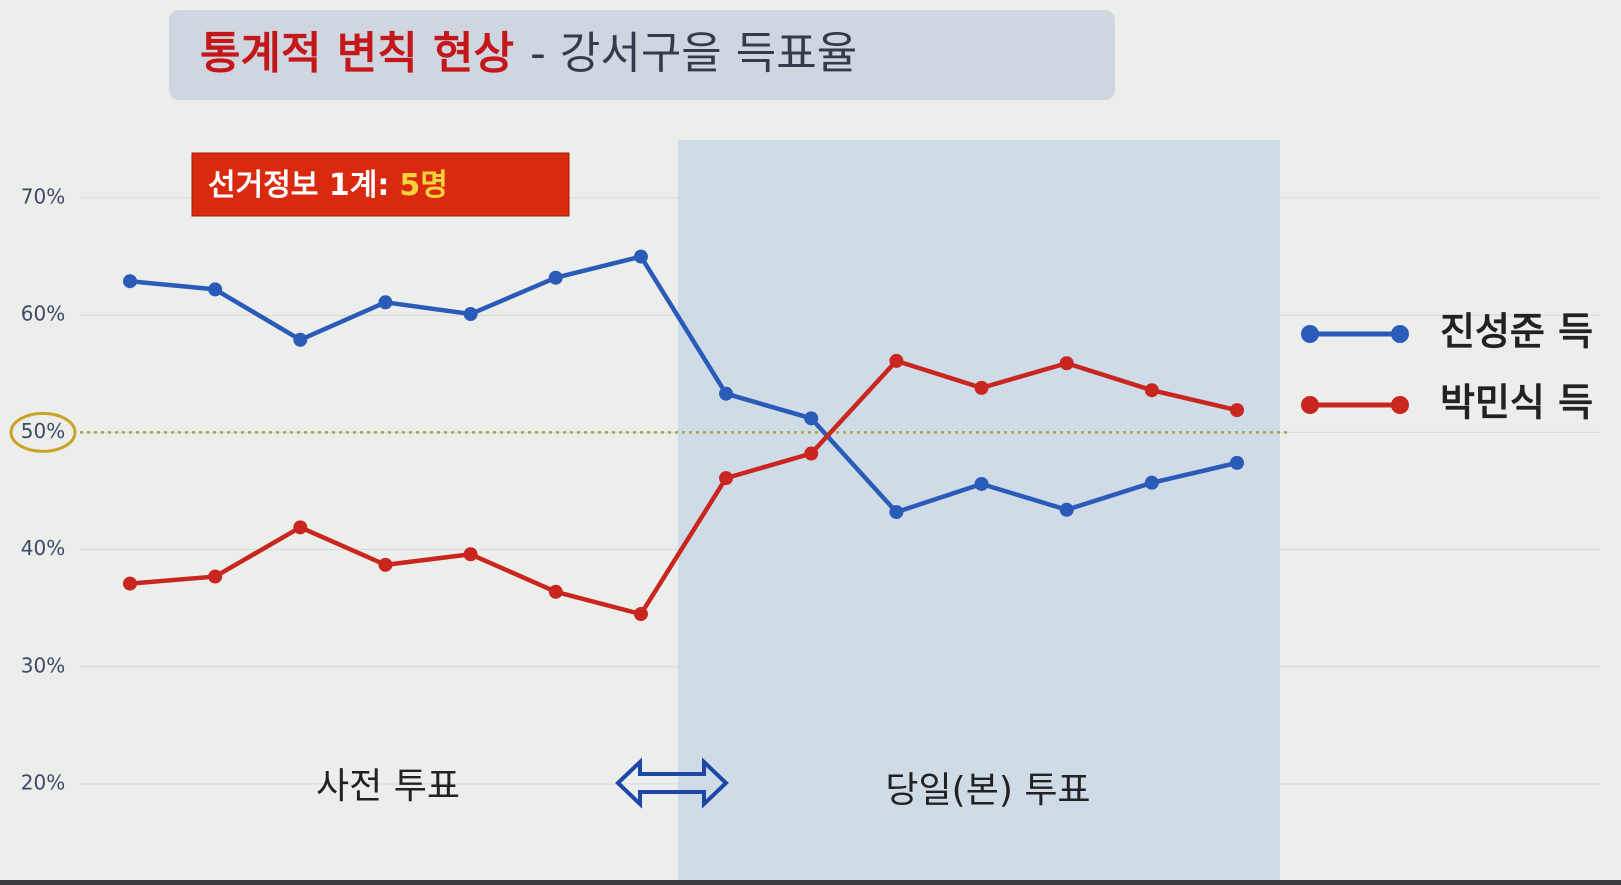  I want to click on y-tick-label: 30%, so click(43, 665).